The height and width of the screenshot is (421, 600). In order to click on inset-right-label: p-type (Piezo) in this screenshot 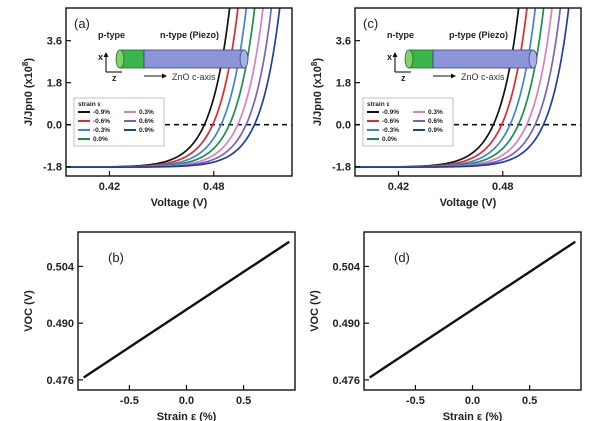, I will do `click(478, 35)`.